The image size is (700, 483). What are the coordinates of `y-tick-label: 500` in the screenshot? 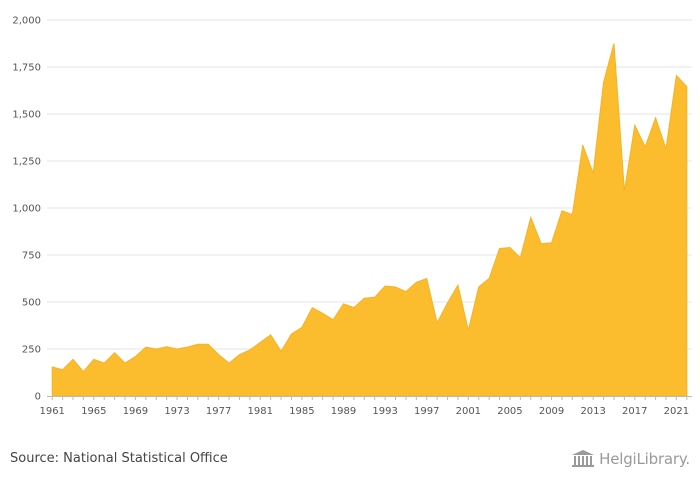 It's located at (31, 303).